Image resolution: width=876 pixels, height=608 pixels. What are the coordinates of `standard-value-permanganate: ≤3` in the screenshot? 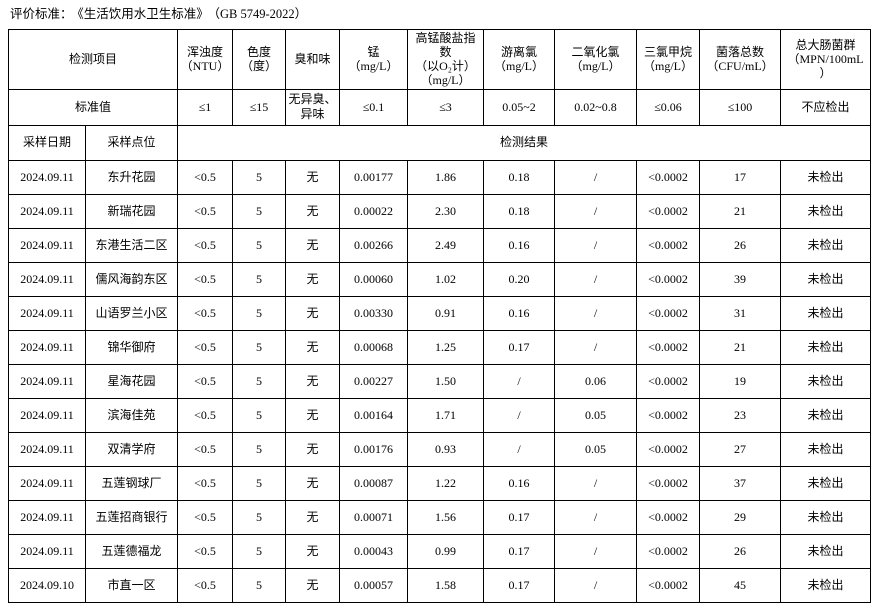 It's located at (446, 107).